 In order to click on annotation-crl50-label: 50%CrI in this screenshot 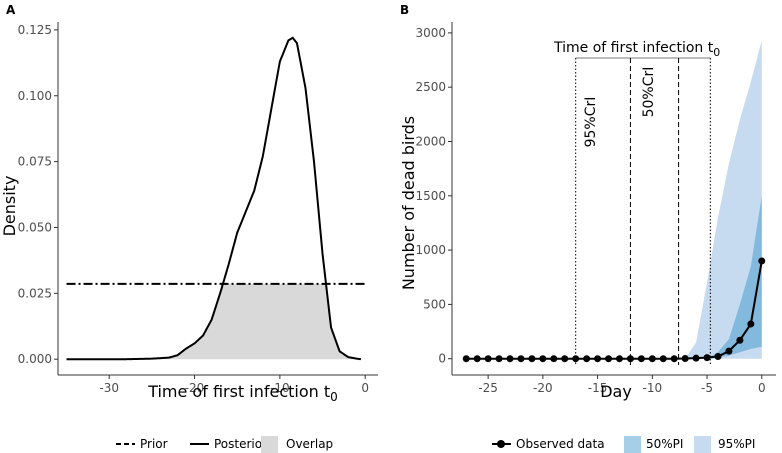, I will do `click(649, 92)`.